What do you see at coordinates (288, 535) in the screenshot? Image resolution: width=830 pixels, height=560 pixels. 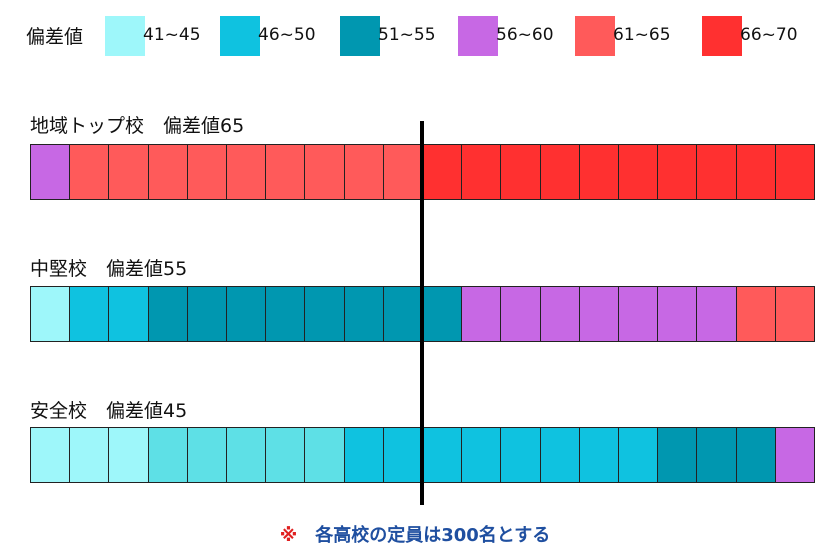 I see `footnote-mark: ※` at bounding box center [288, 535].